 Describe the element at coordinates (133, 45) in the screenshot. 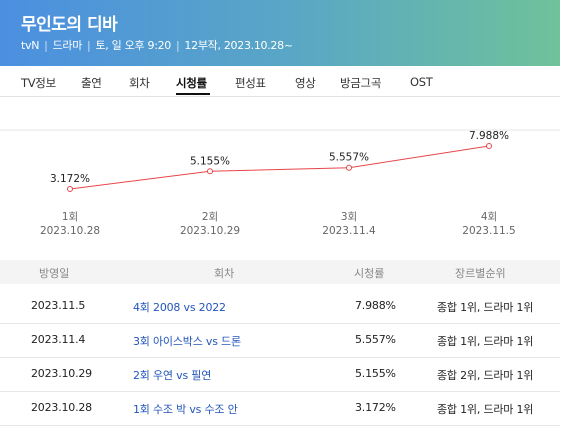

I see `air-schedule: 토, 일 오후 9:20` at that location.